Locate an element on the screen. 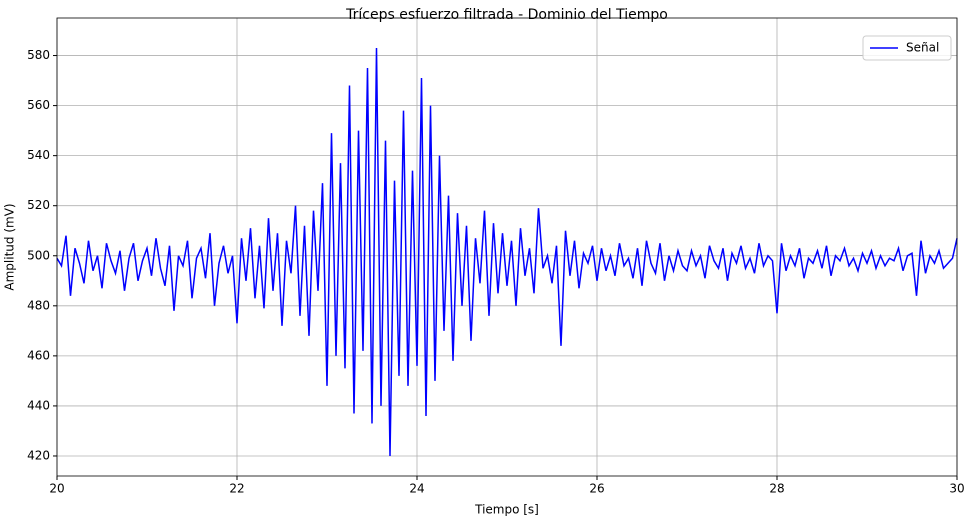  legend-label: Señal is located at coordinates (922, 48).